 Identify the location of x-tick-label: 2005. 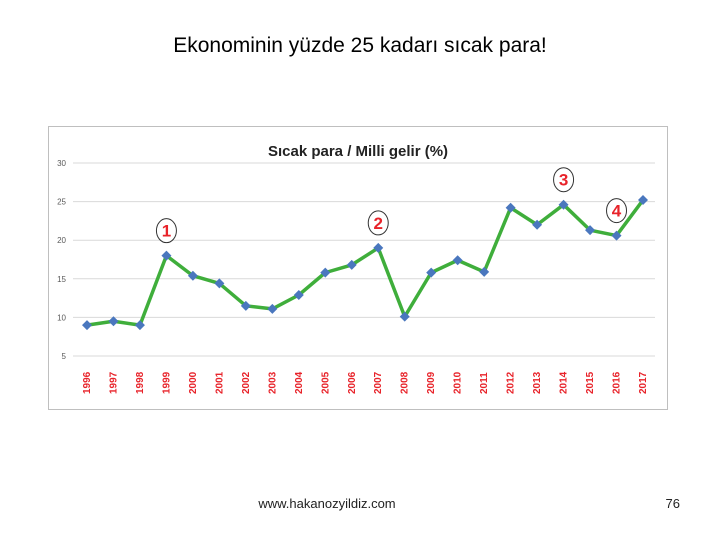
(325, 382).